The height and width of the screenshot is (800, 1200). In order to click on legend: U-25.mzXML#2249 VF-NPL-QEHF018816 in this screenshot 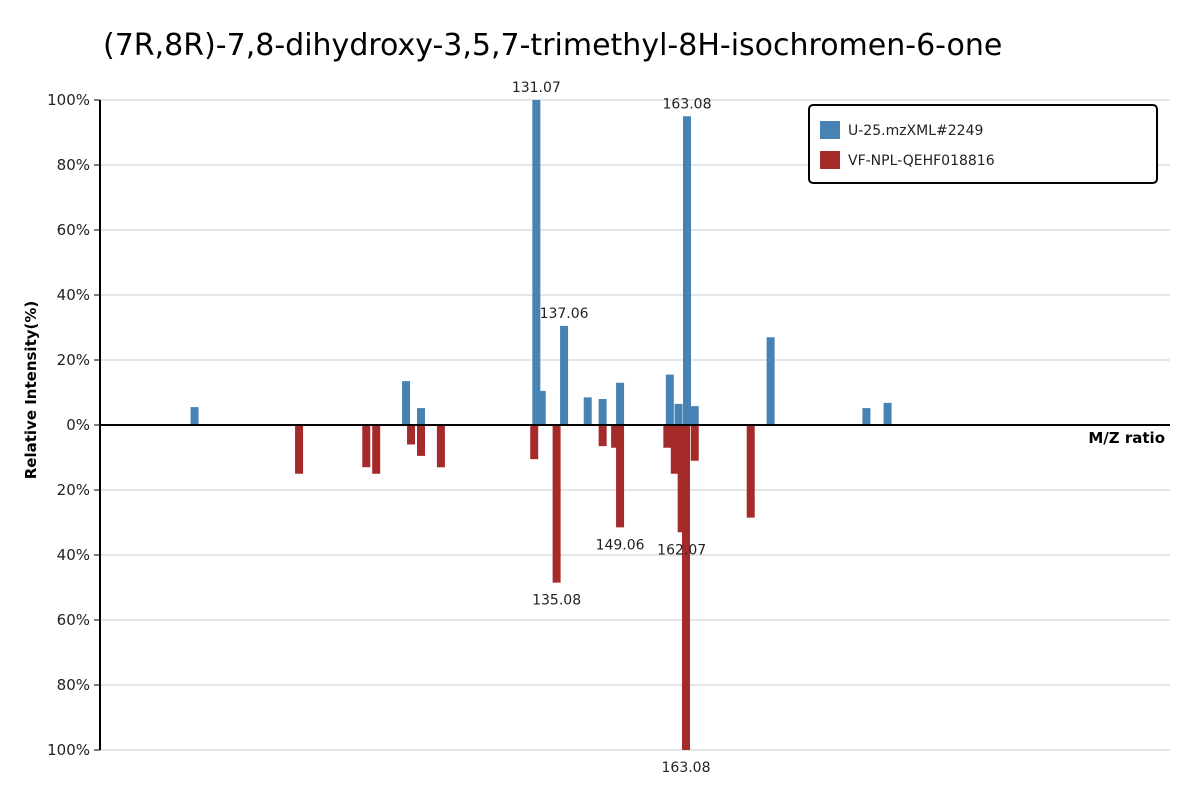, I will do `click(983, 144)`.